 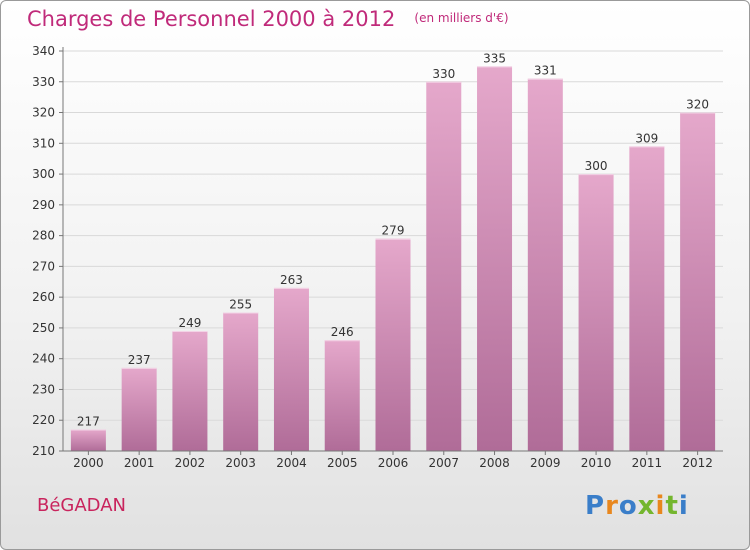 What do you see at coordinates (43, 359) in the screenshot?
I see `y-tick-label: 240` at bounding box center [43, 359].